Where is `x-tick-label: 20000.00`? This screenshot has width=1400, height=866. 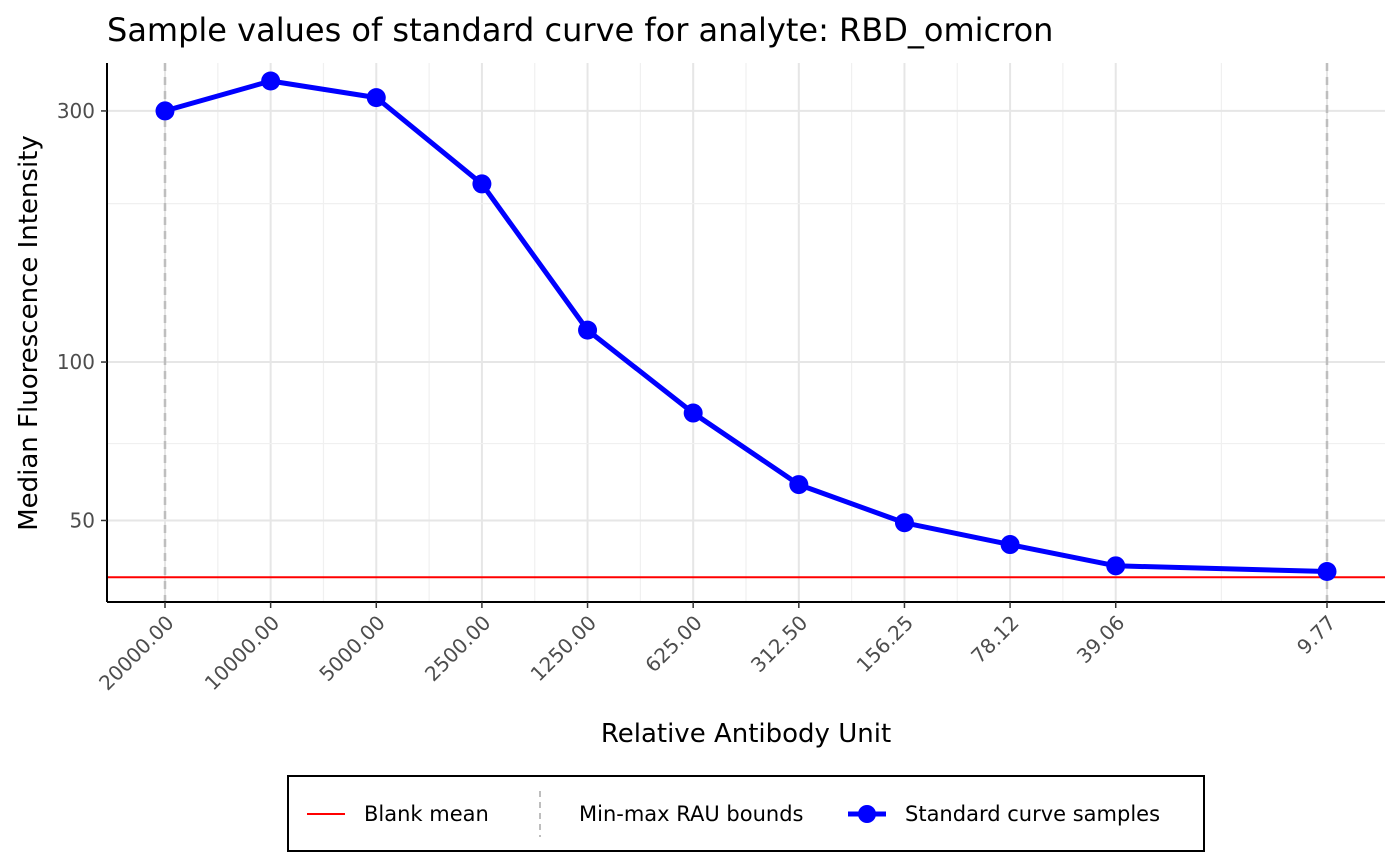
x-tick-label: 20000.00 is located at coordinates (136, 653).